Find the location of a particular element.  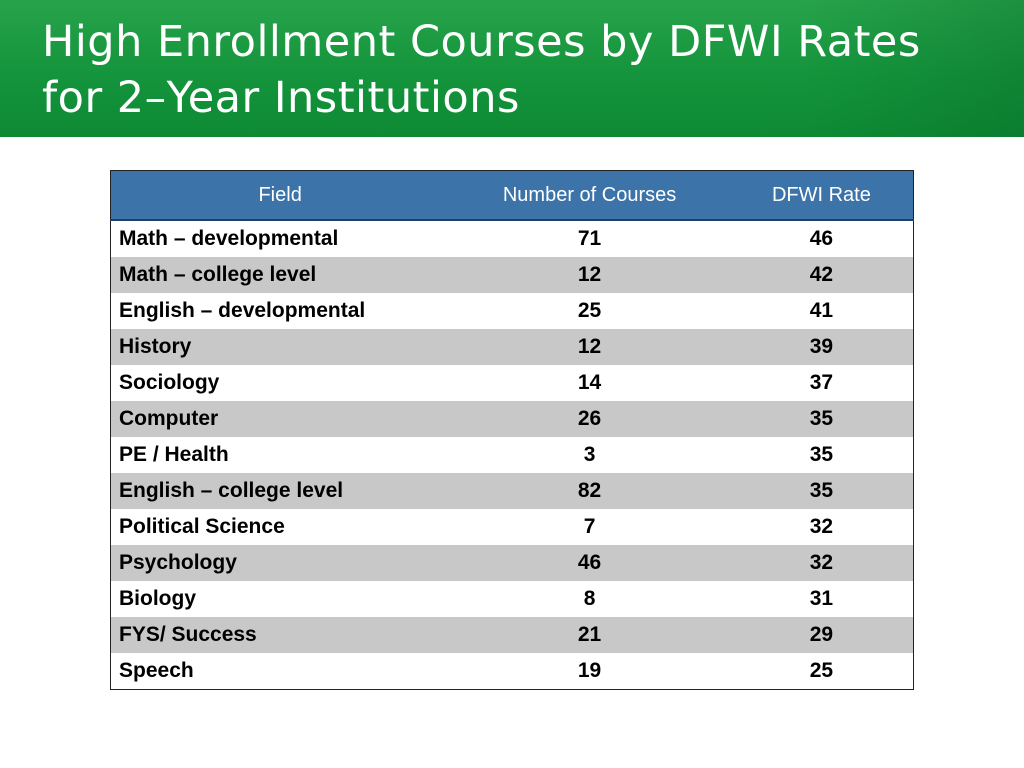

title-bar-shade is located at coordinates (914, 68).